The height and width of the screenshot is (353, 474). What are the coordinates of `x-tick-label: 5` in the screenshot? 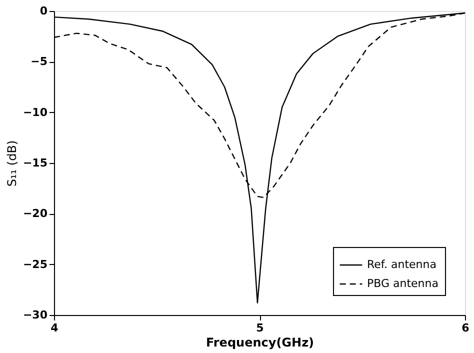 It's located at (260, 328).